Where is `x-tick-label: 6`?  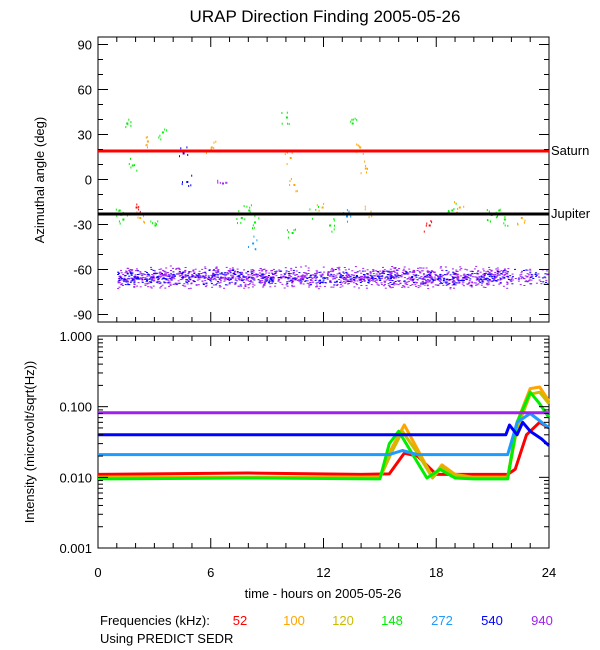
x-tick-label: 6 is located at coordinates (210, 572).